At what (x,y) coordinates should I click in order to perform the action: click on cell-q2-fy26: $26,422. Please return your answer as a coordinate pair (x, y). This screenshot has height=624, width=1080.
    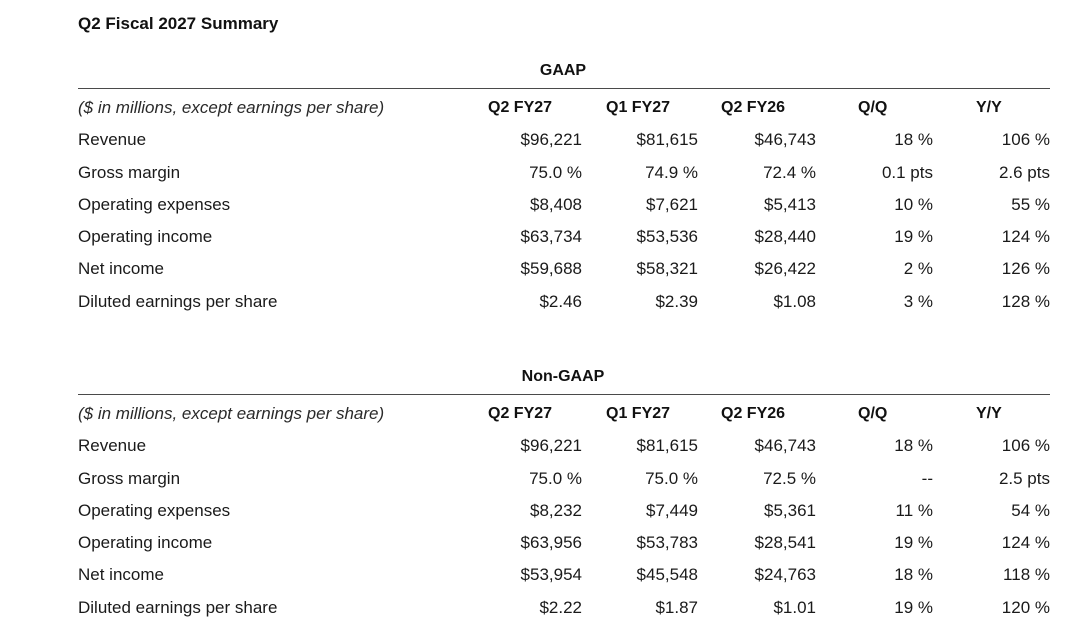
    Looking at the image, I should click on (785, 269).